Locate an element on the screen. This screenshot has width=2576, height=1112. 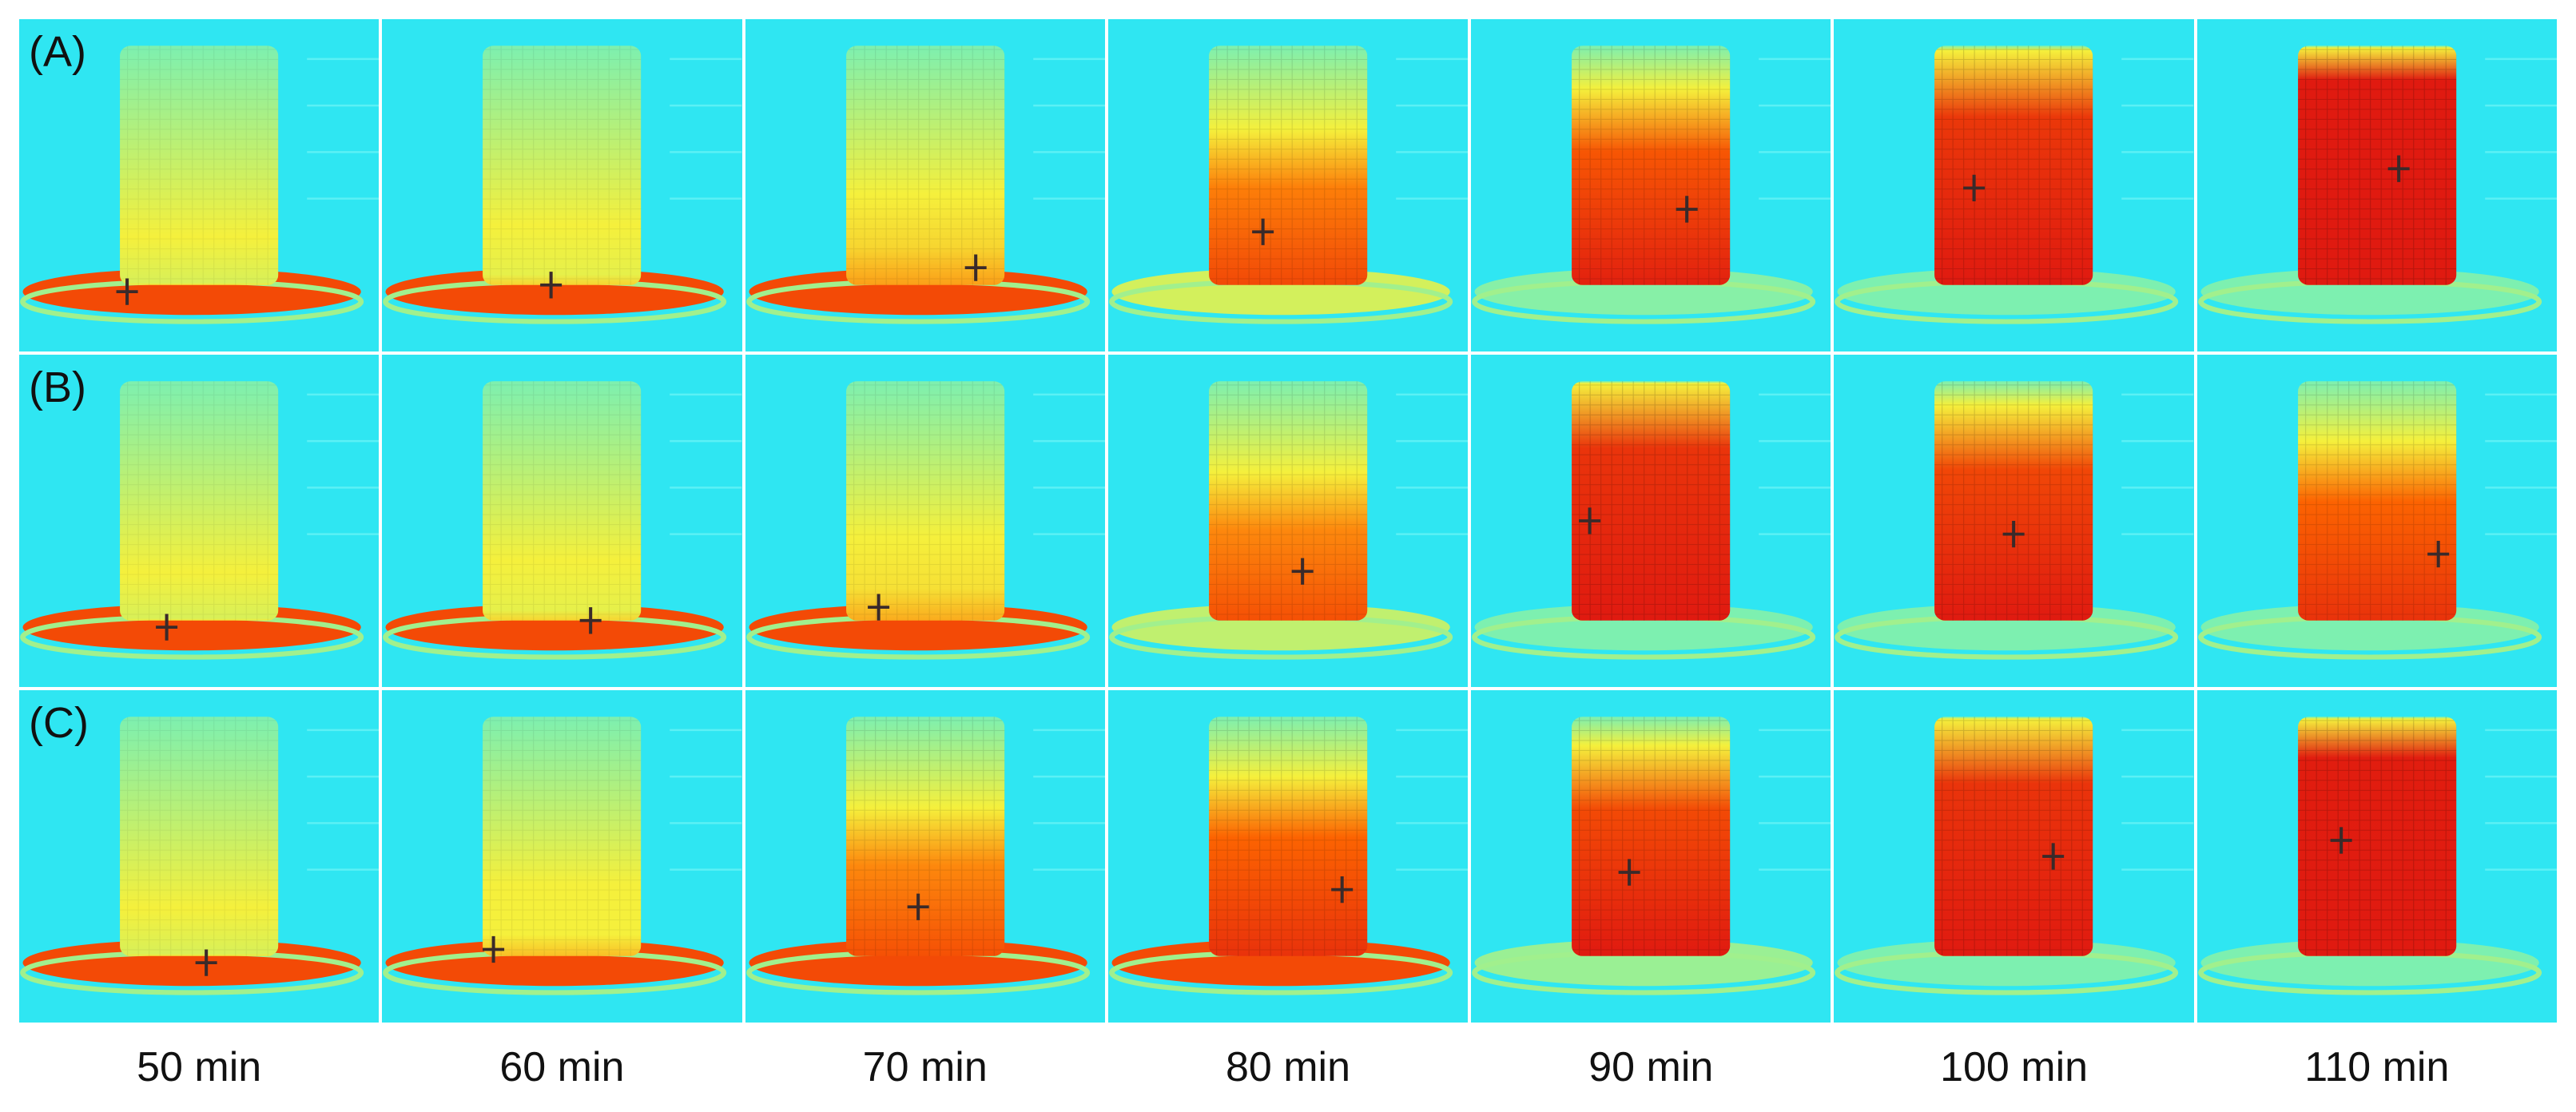
thermal-panel: (B) is located at coordinates (199, 521).